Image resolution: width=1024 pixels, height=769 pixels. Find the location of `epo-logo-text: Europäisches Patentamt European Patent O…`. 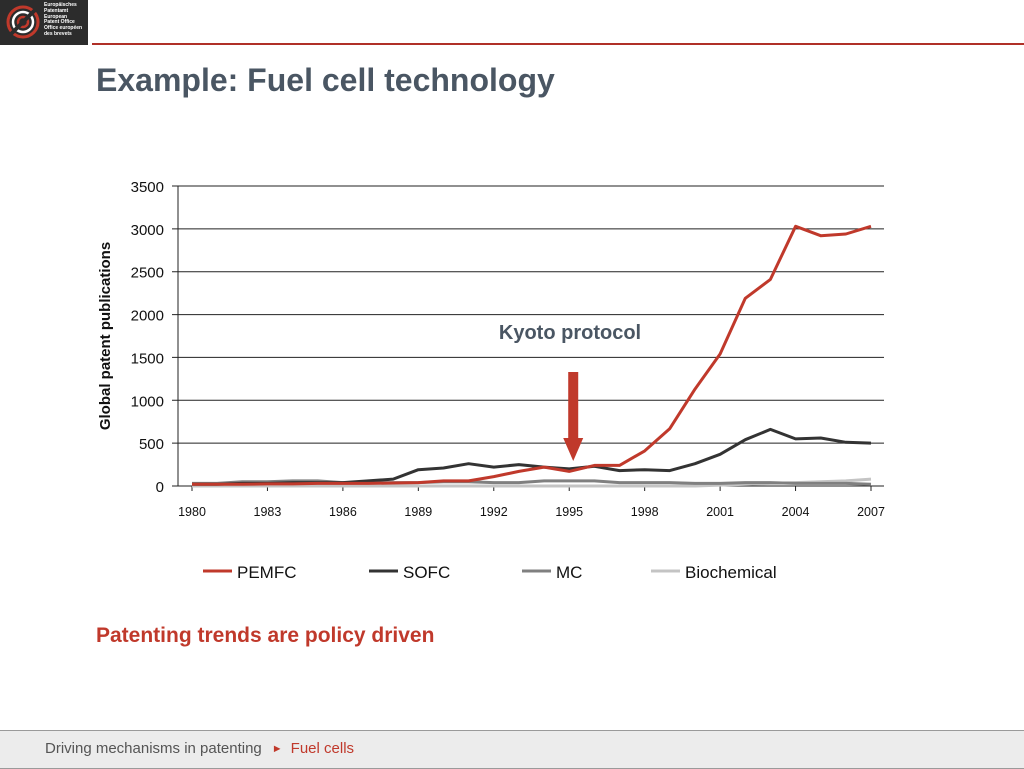

epo-logo-text: Europäisches Patentamt European Patent O… is located at coordinates (66, 20).